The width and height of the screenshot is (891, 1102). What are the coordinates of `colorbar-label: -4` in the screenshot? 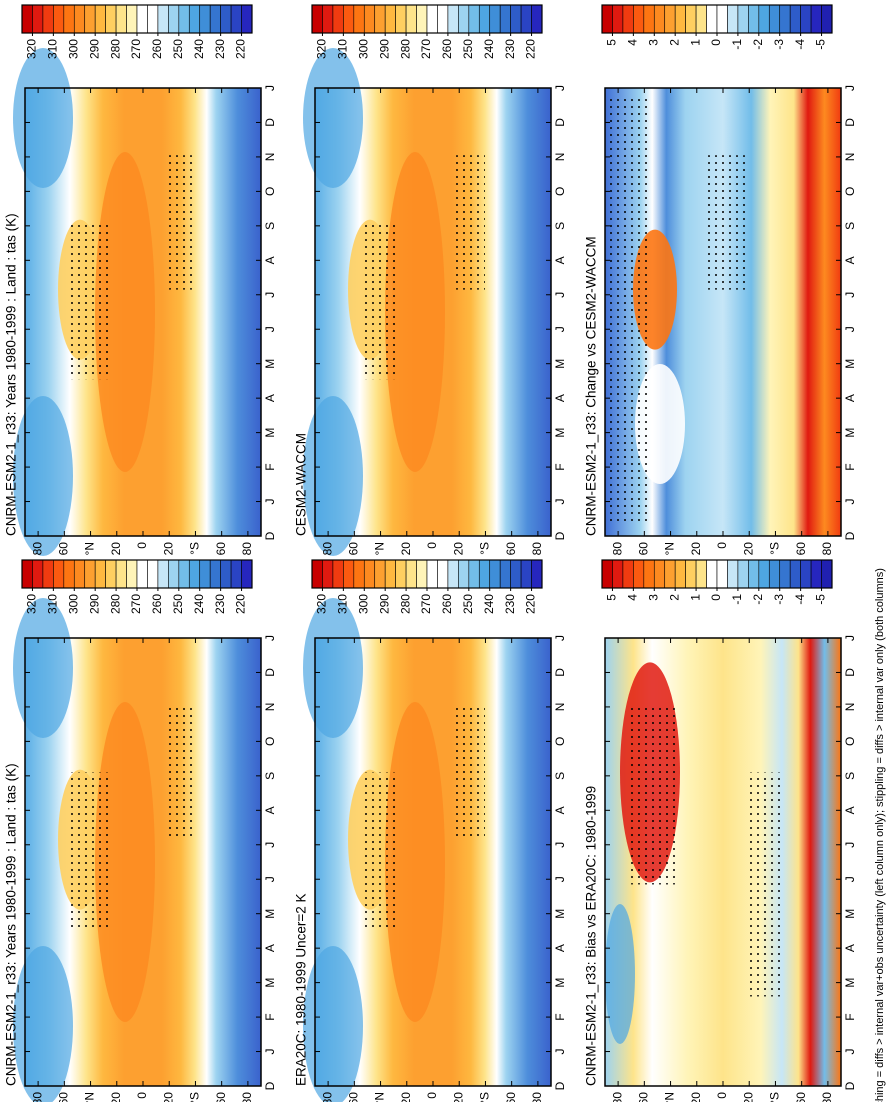 It's located at (800, 599).